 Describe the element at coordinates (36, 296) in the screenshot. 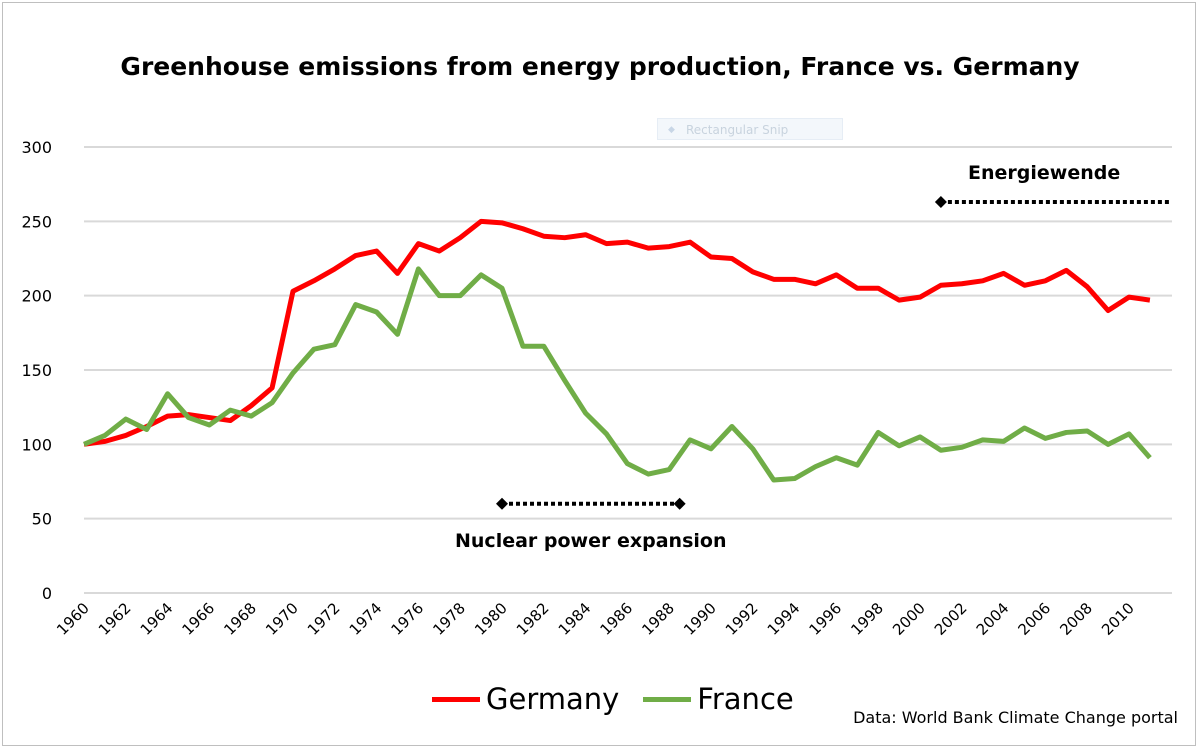

I see `y-tick-label: 200` at that location.